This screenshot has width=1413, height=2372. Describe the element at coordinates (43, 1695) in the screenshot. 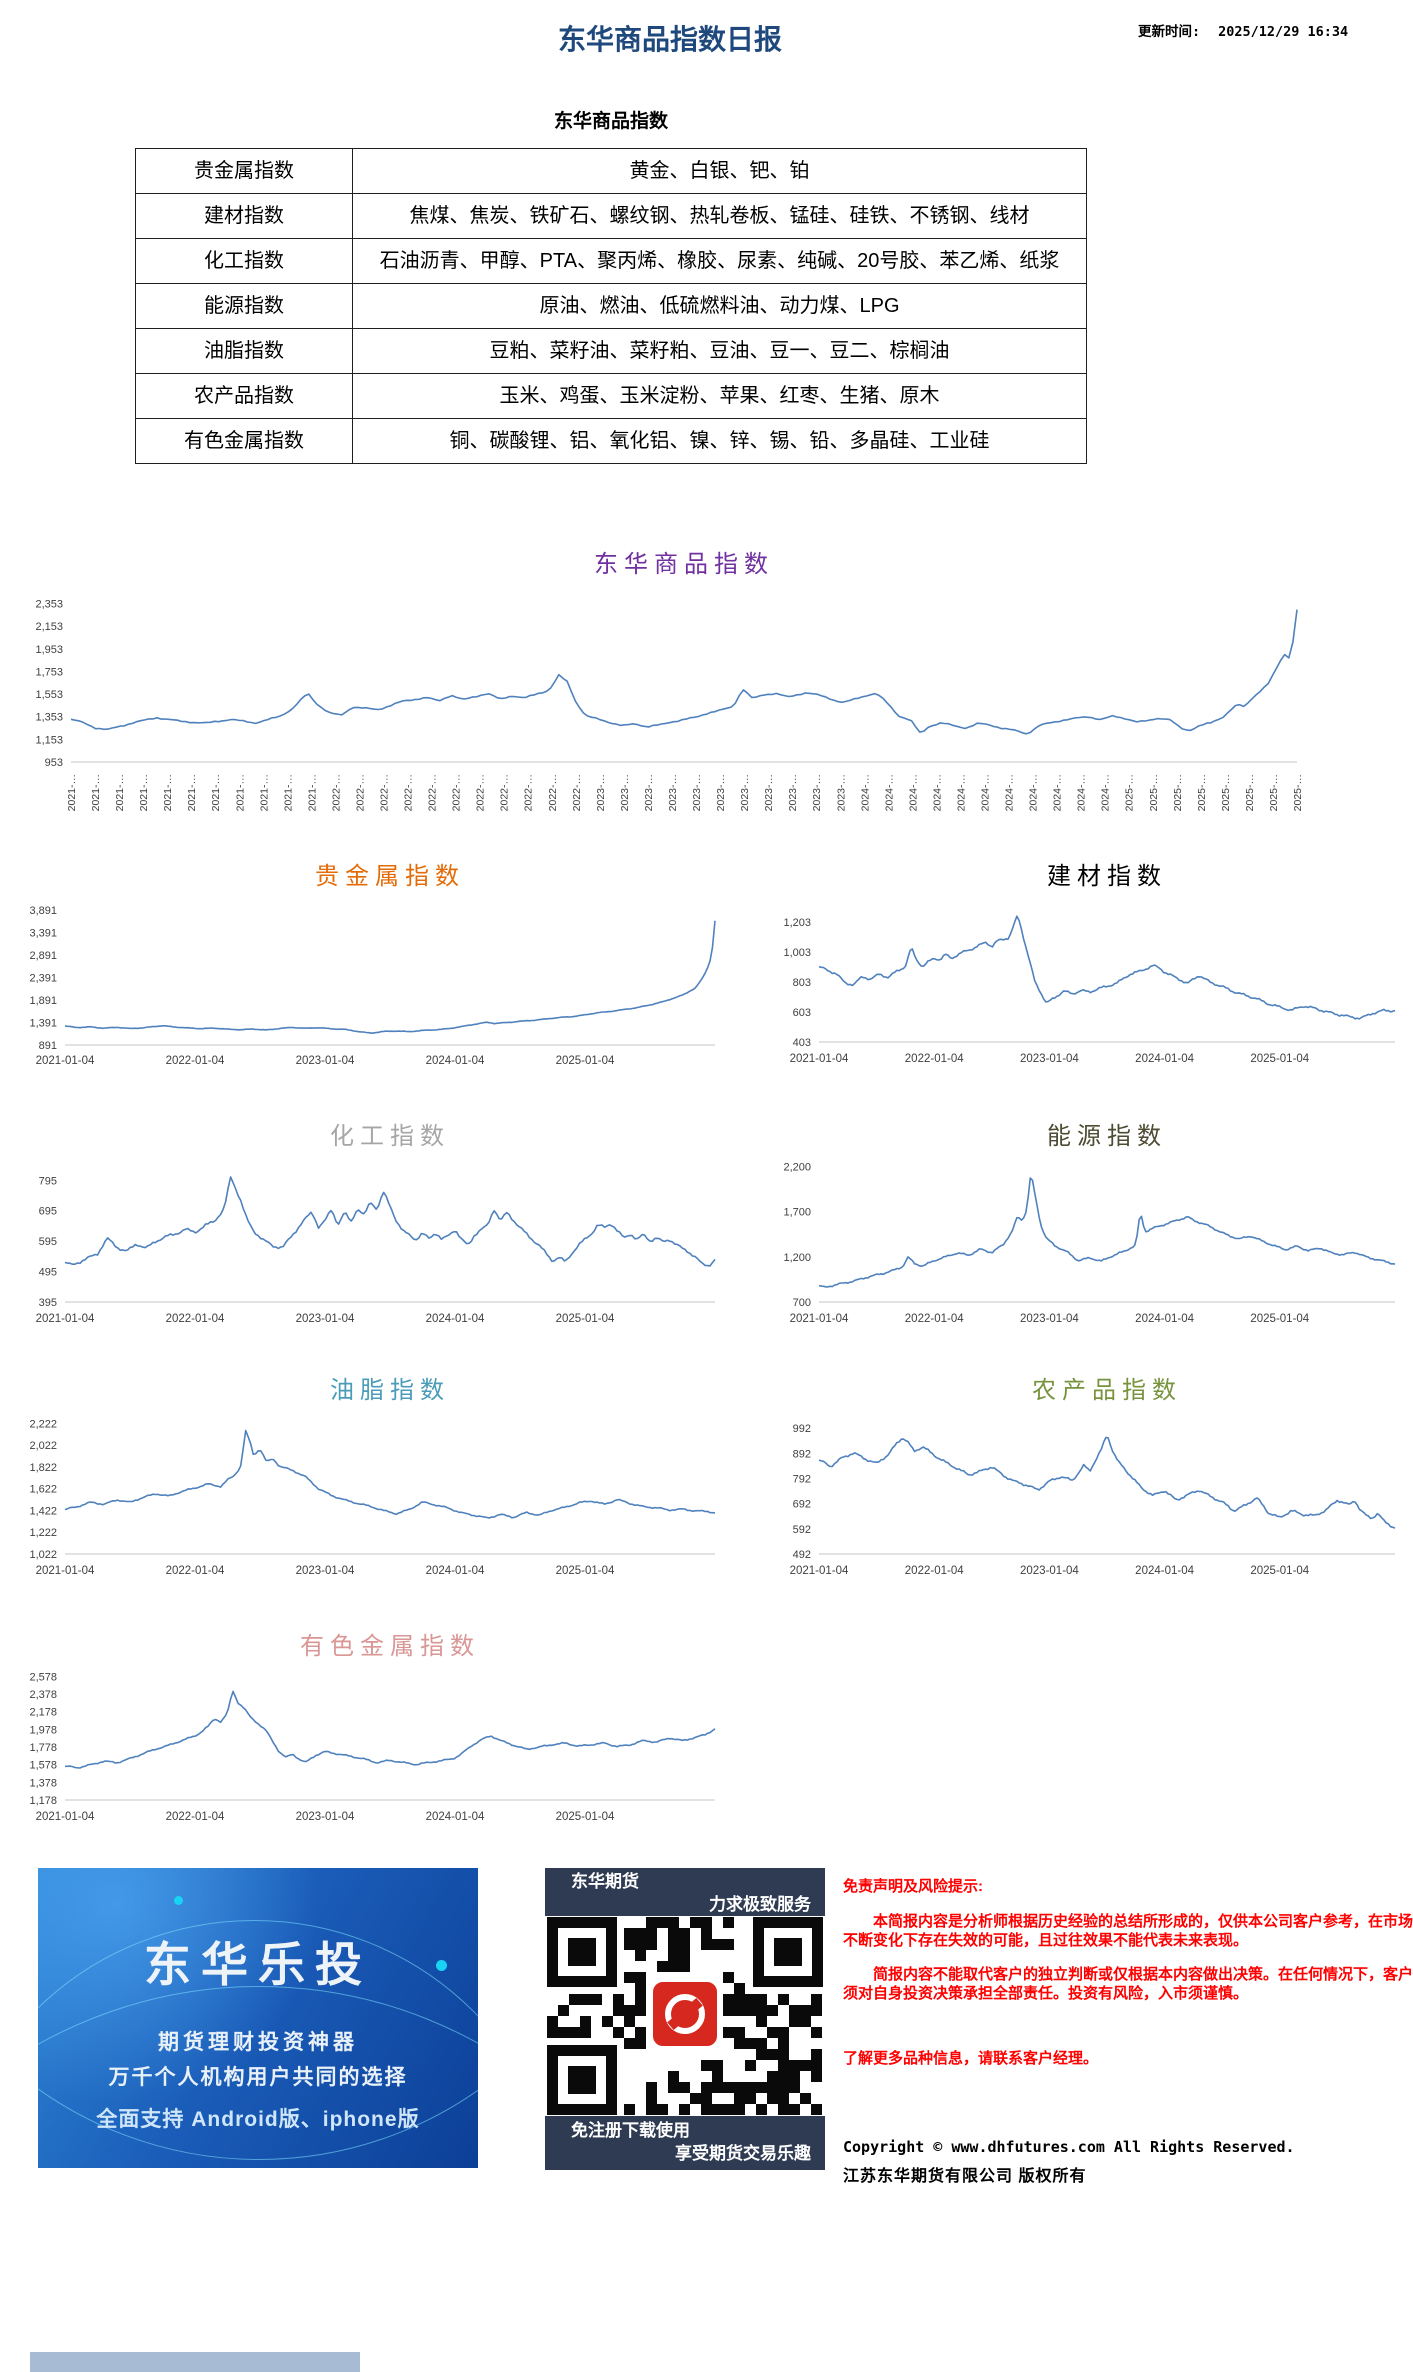

I see `y-axis-tick-label: 2,378` at that location.